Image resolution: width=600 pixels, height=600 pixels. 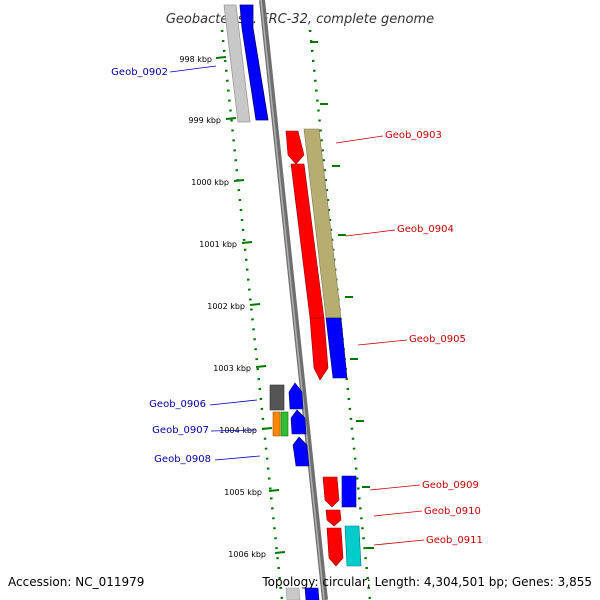 What do you see at coordinates (349, 491) in the screenshot?
I see `gene-0909-annotation-block` at bounding box center [349, 491].